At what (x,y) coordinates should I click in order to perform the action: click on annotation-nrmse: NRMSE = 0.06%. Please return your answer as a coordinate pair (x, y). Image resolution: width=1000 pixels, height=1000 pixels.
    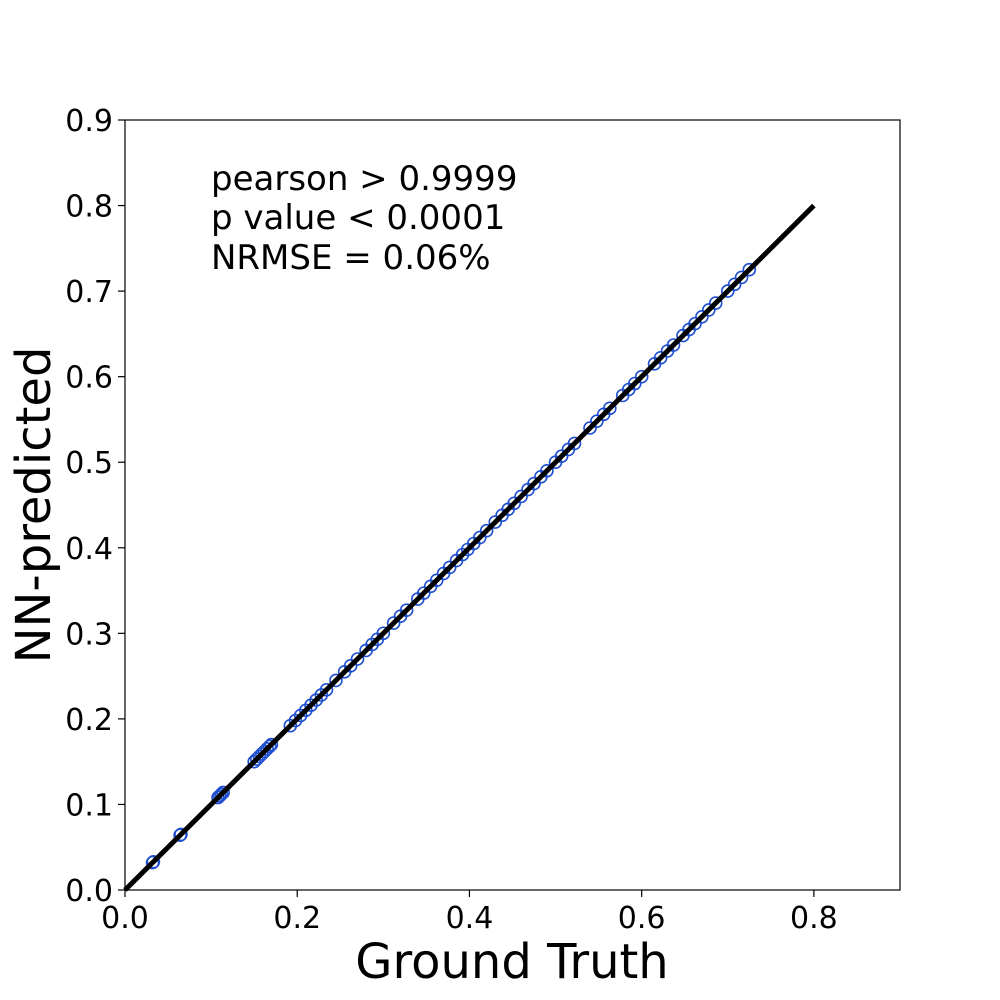
    Looking at the image, I should click on (351, 258).